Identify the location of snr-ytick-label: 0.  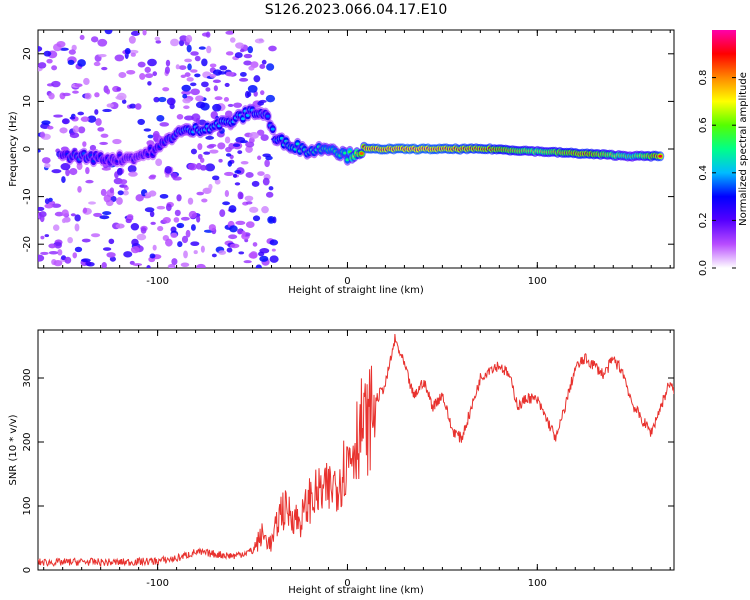
(27, 570).